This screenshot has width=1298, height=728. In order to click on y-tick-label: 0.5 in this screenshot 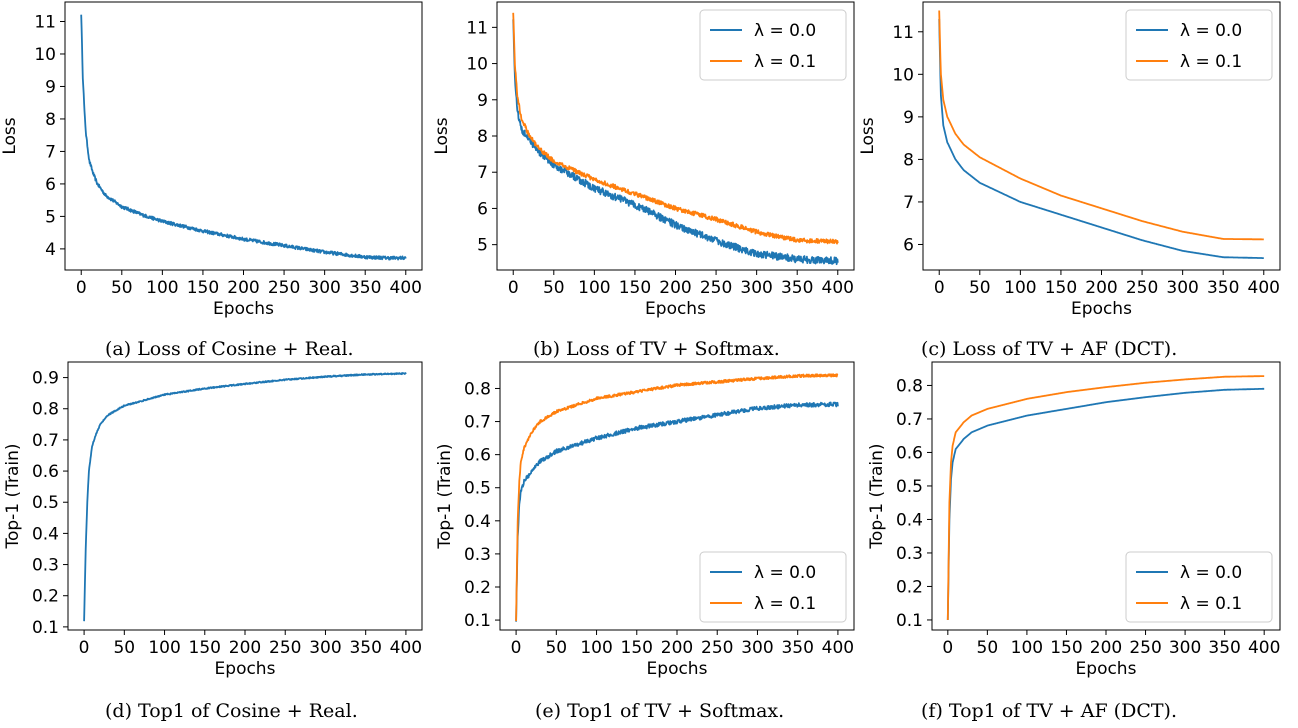, I will do `click(477, 489)`.